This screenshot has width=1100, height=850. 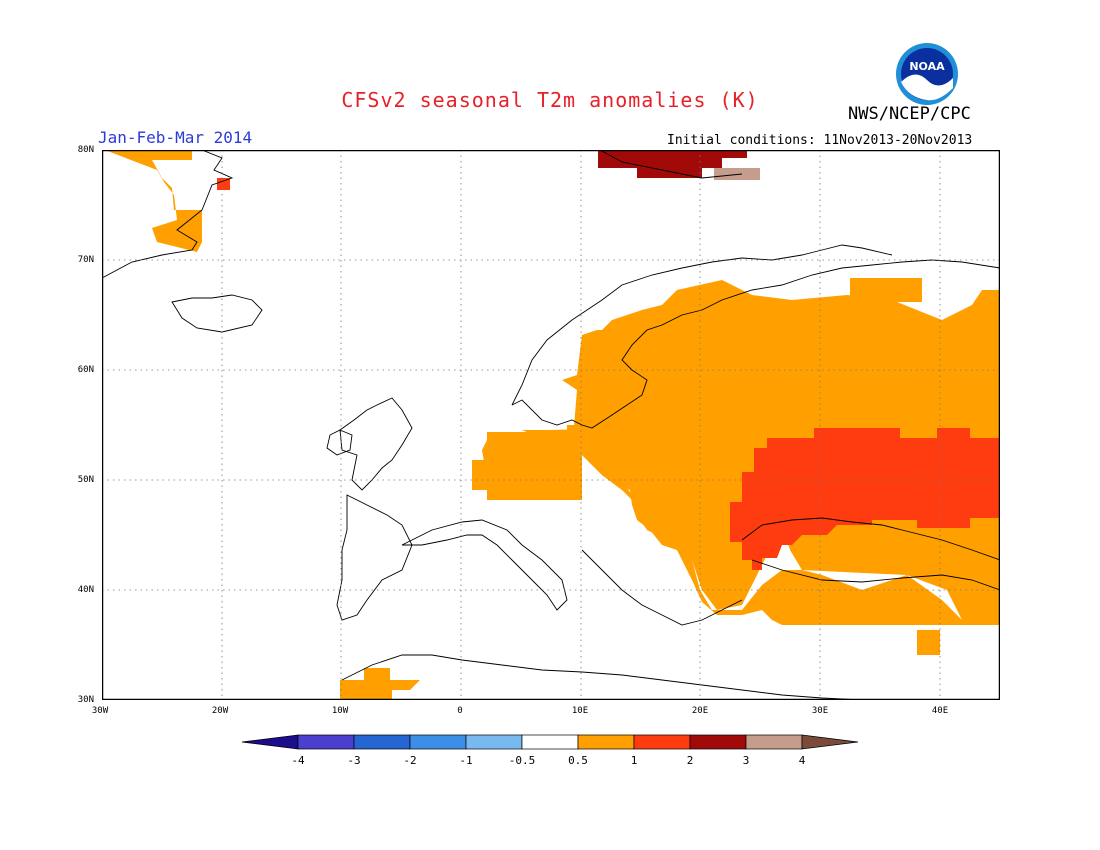 What do you see at coordinates (507, 480) in the screenshot?
I see `france-germany-anomaly` at bounding box center [507, 480].